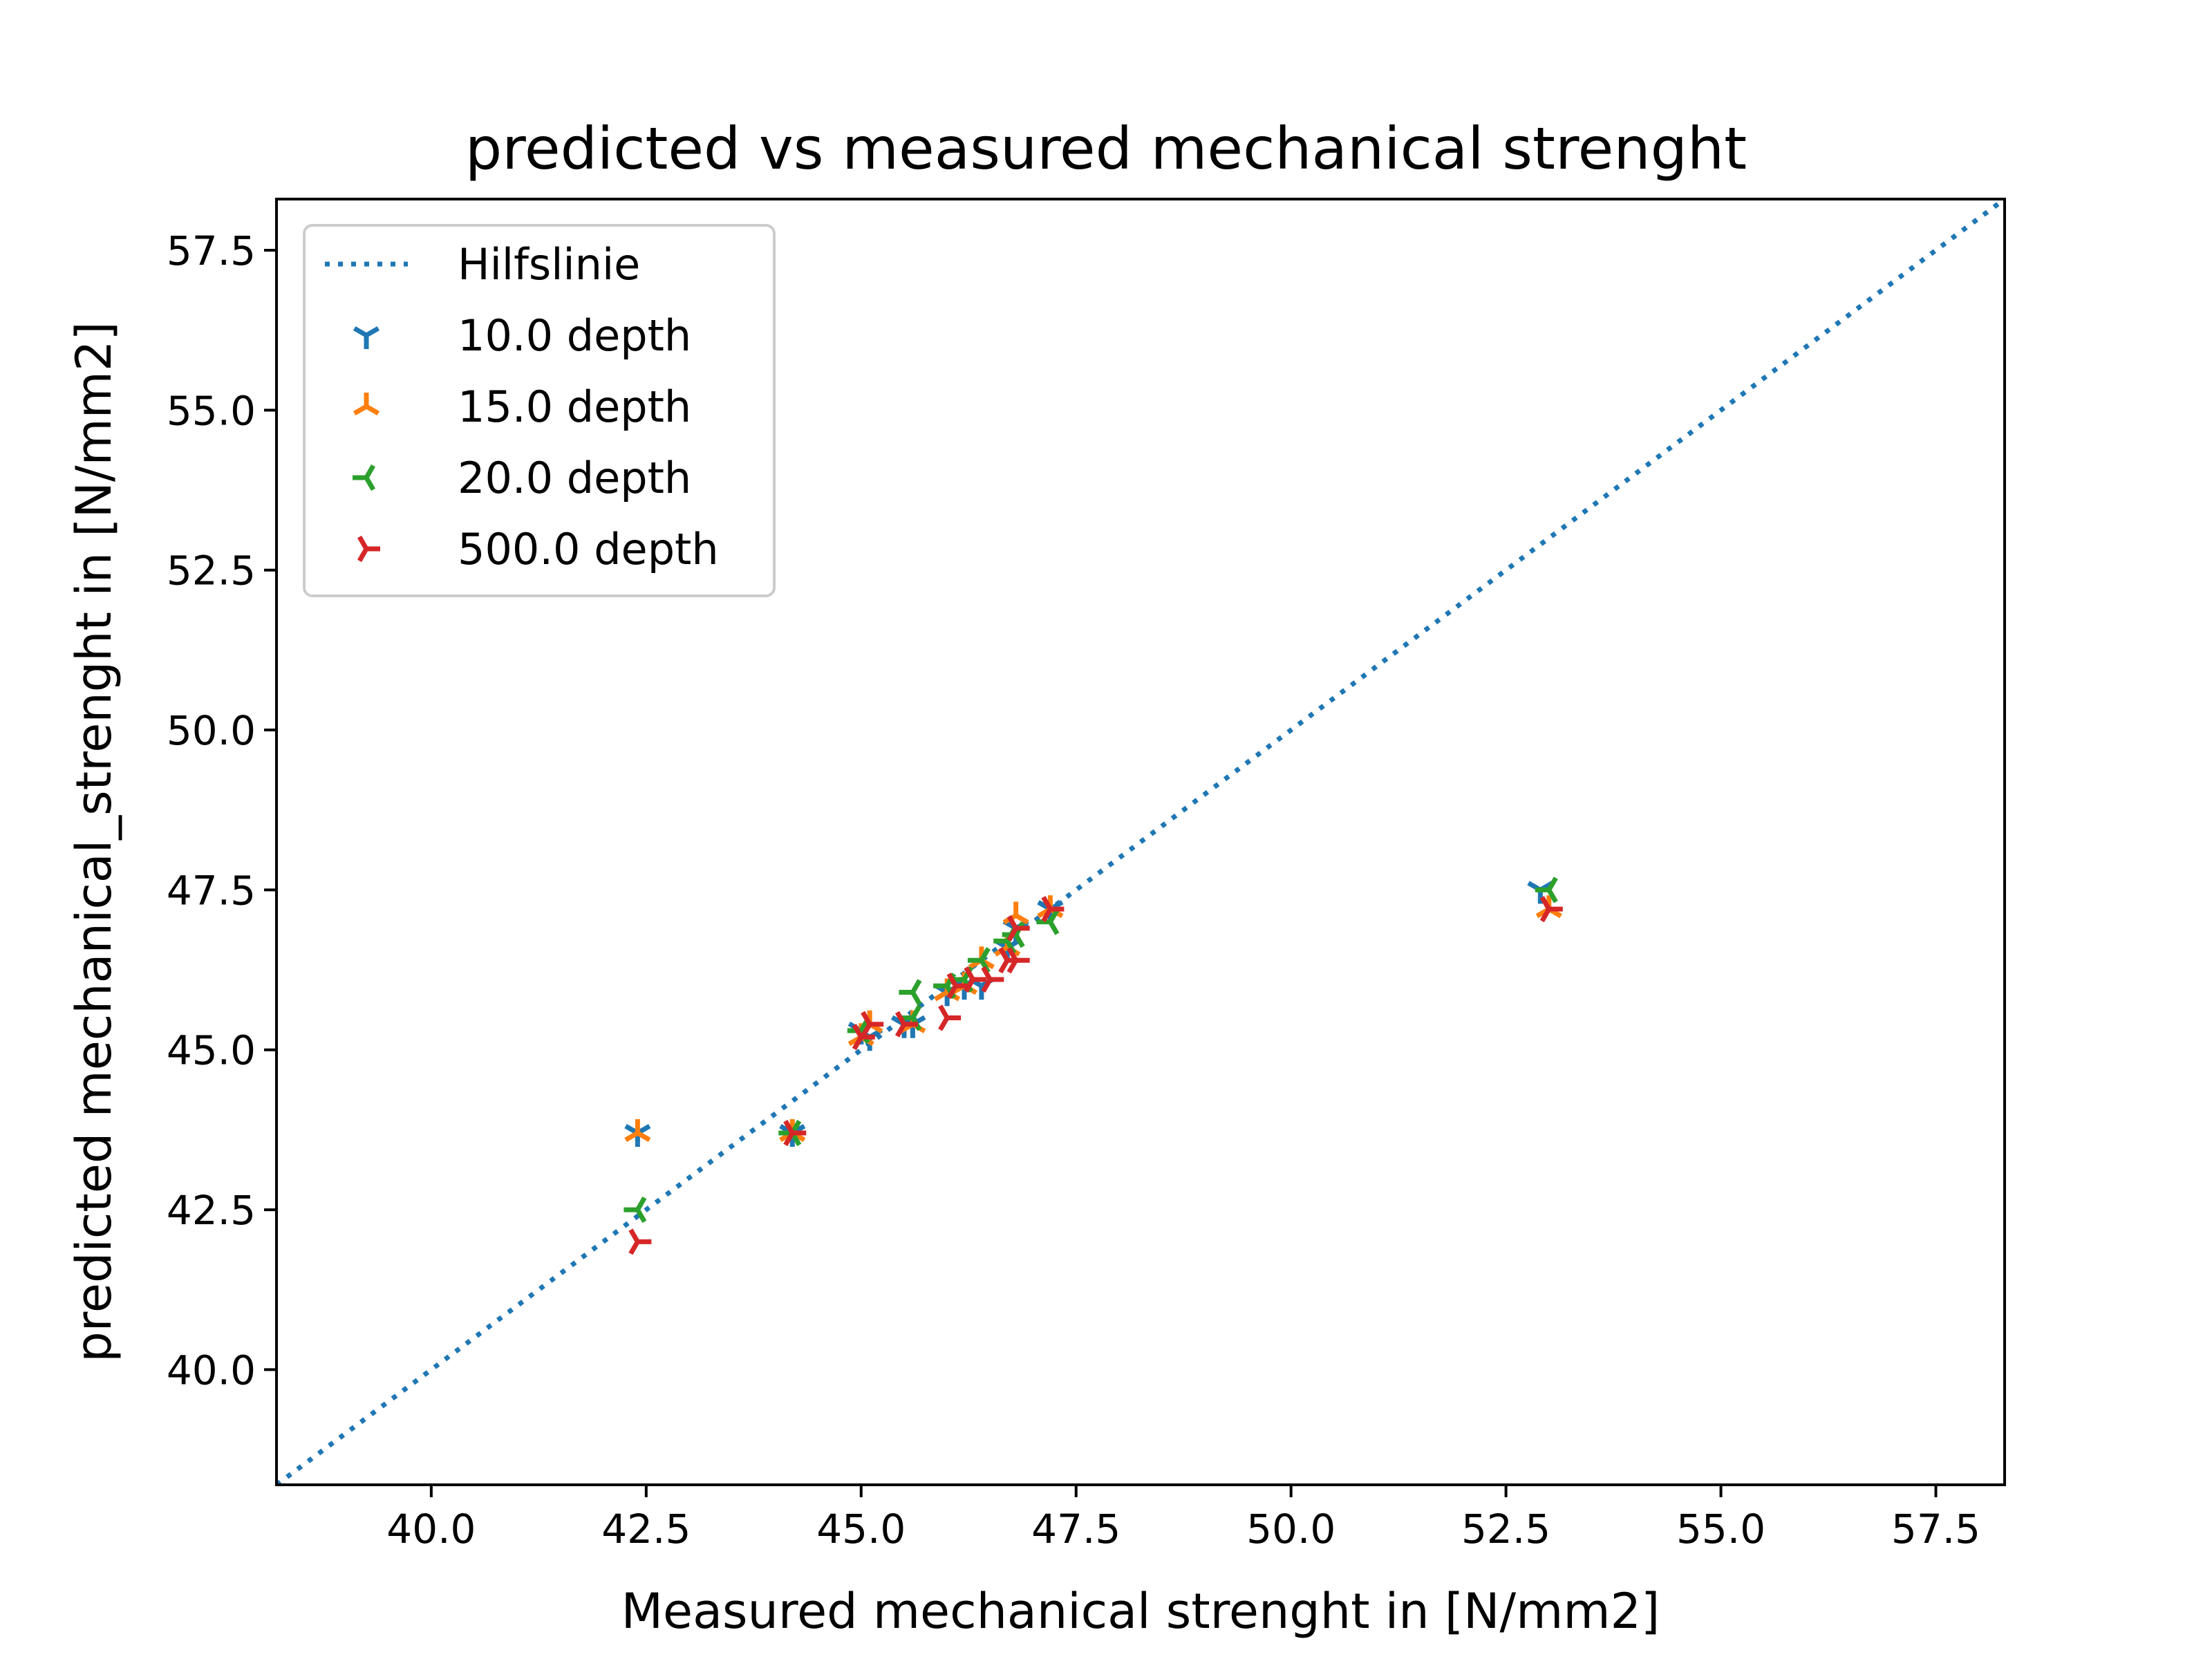 This screenshot has height=1659, width=2212. I want to click on x-tick-label: 50.0, so click(1290, 1530).